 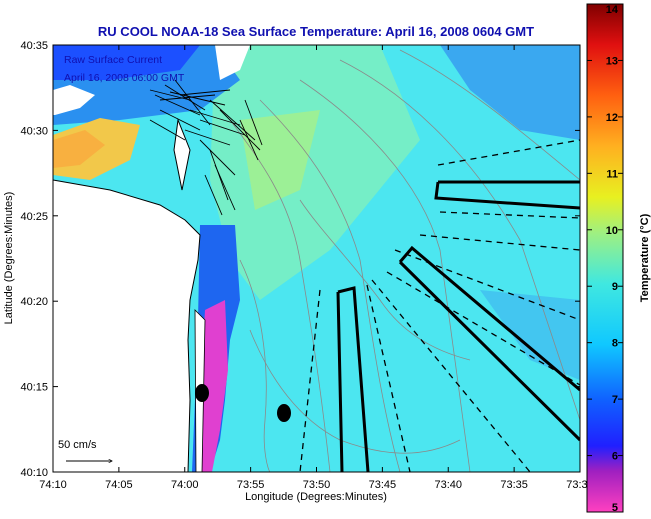 I want to click on x-tick-label: 73:55, so click(x=251, y=485).